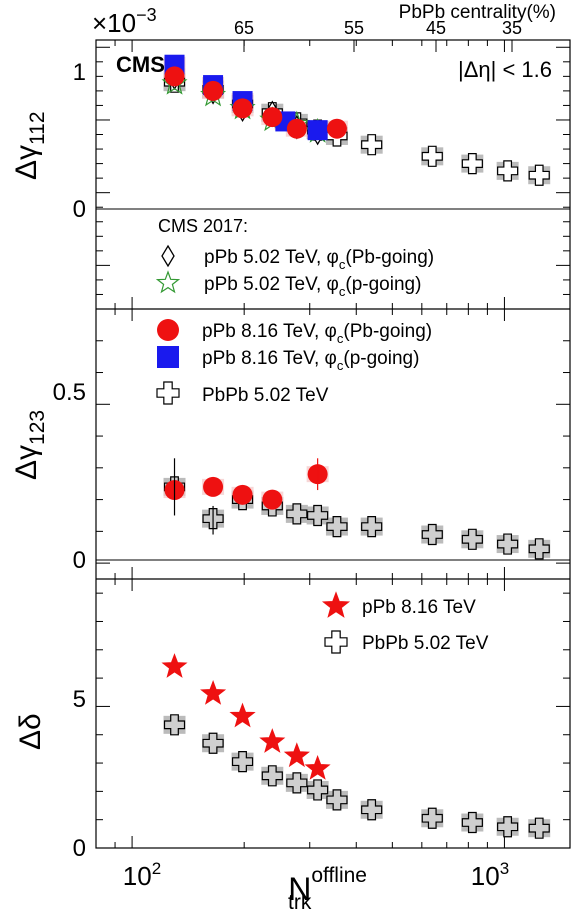 The width and height of the screenshot is (581, 913). What do you see at coordinates (69, 392) in the screenshot?
I see `ytick-middle-0p5: 0.5` at bounding box center [69, 392].